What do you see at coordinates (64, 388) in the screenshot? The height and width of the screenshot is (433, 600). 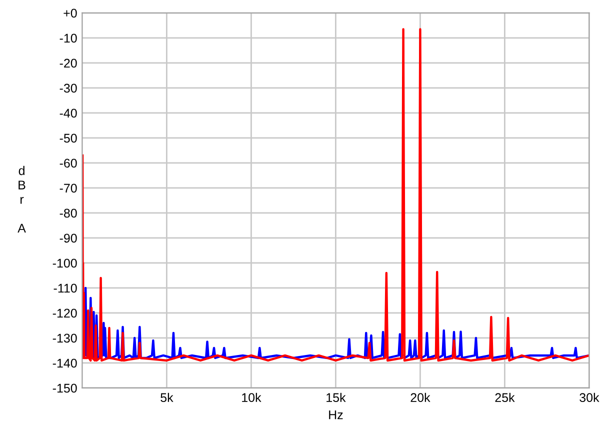 I see `y-tick-label: -150` at bounding box center [64, 388].